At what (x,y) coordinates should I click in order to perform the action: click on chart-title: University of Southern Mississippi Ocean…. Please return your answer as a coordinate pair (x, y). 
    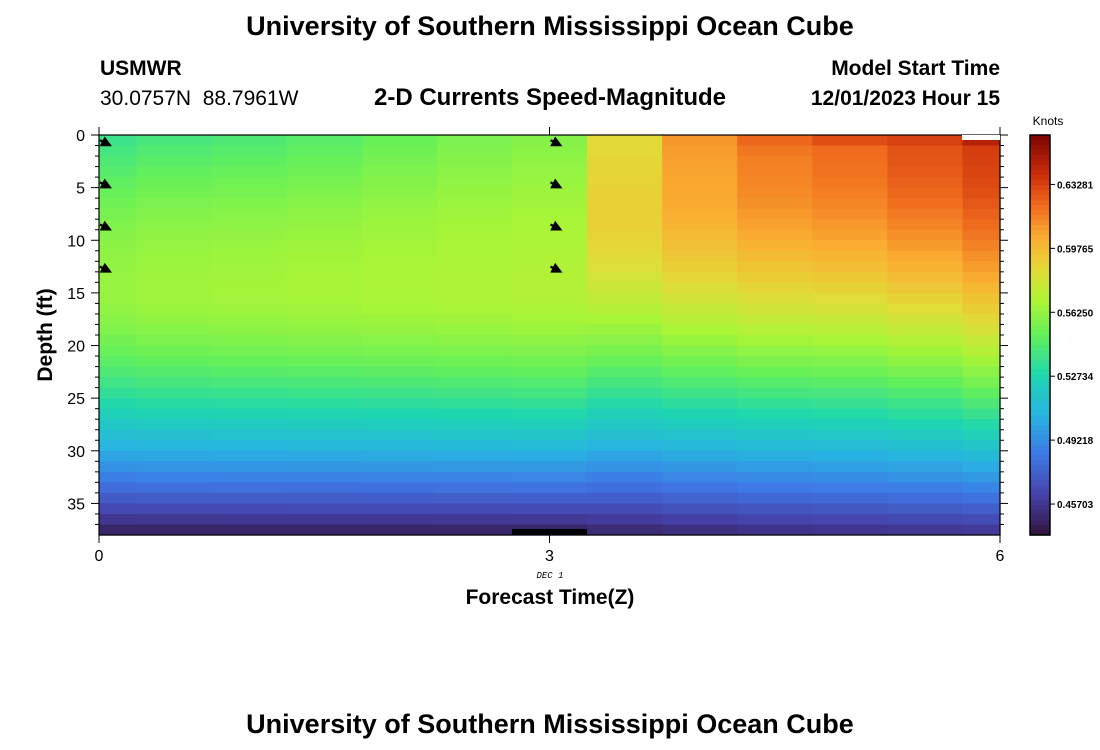
    Looking at the image, I should click on (550, 26).